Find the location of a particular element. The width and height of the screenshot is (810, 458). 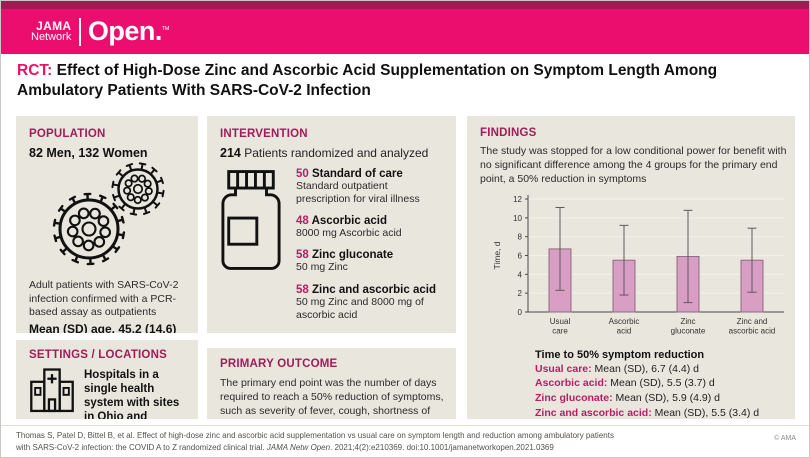

arm-name: Zinc gluconate is located at coordinates (351, 255).